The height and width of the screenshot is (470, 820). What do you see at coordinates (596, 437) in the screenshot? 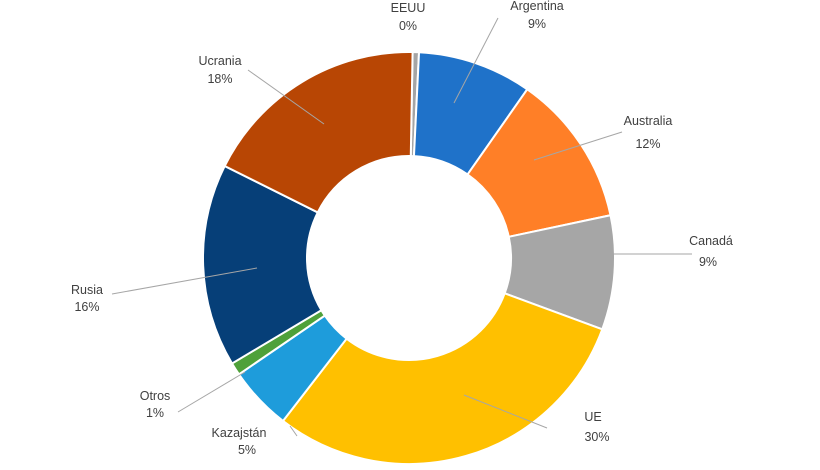
I see `value-label-ue: 30%` at bounding box center [596, 437].